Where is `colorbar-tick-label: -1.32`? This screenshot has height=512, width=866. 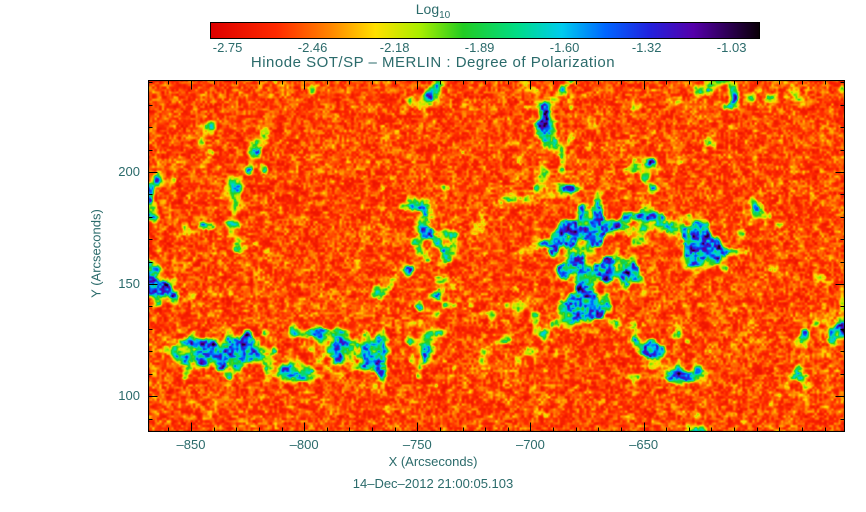 colorbar-tick-label: -1.32 is located at coordinates (646, 47).